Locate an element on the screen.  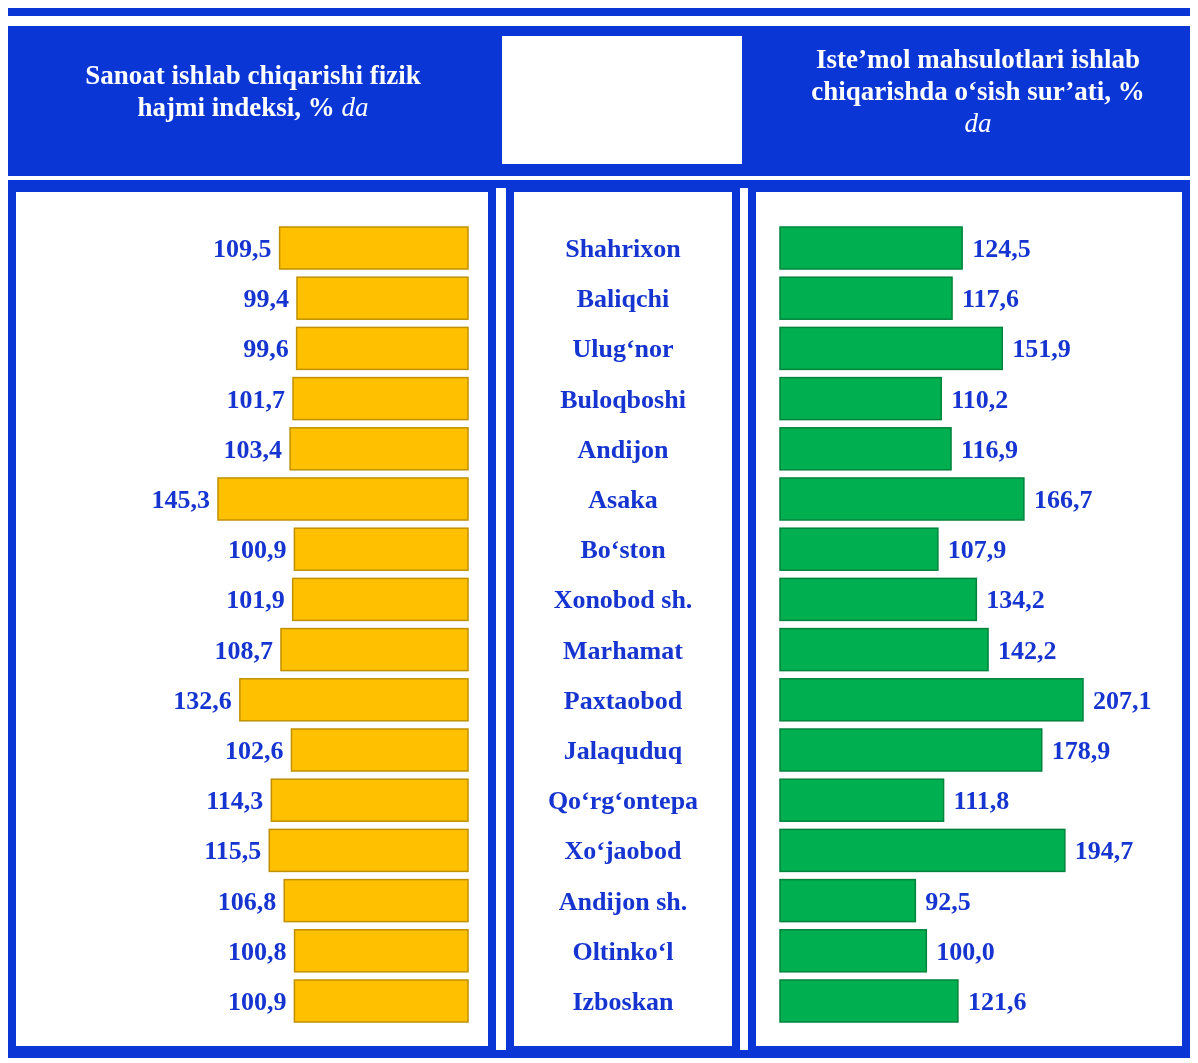
y-tick-label: Marhamat is located at coordinates (623, 650).